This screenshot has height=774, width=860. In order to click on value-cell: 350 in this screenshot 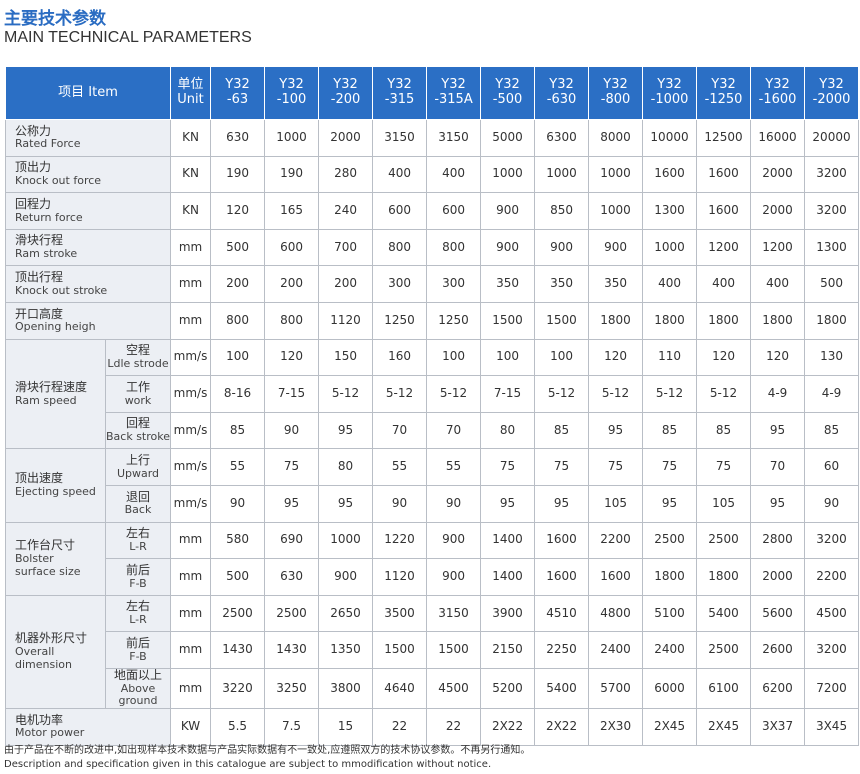, I will do `click(508, 284)`.